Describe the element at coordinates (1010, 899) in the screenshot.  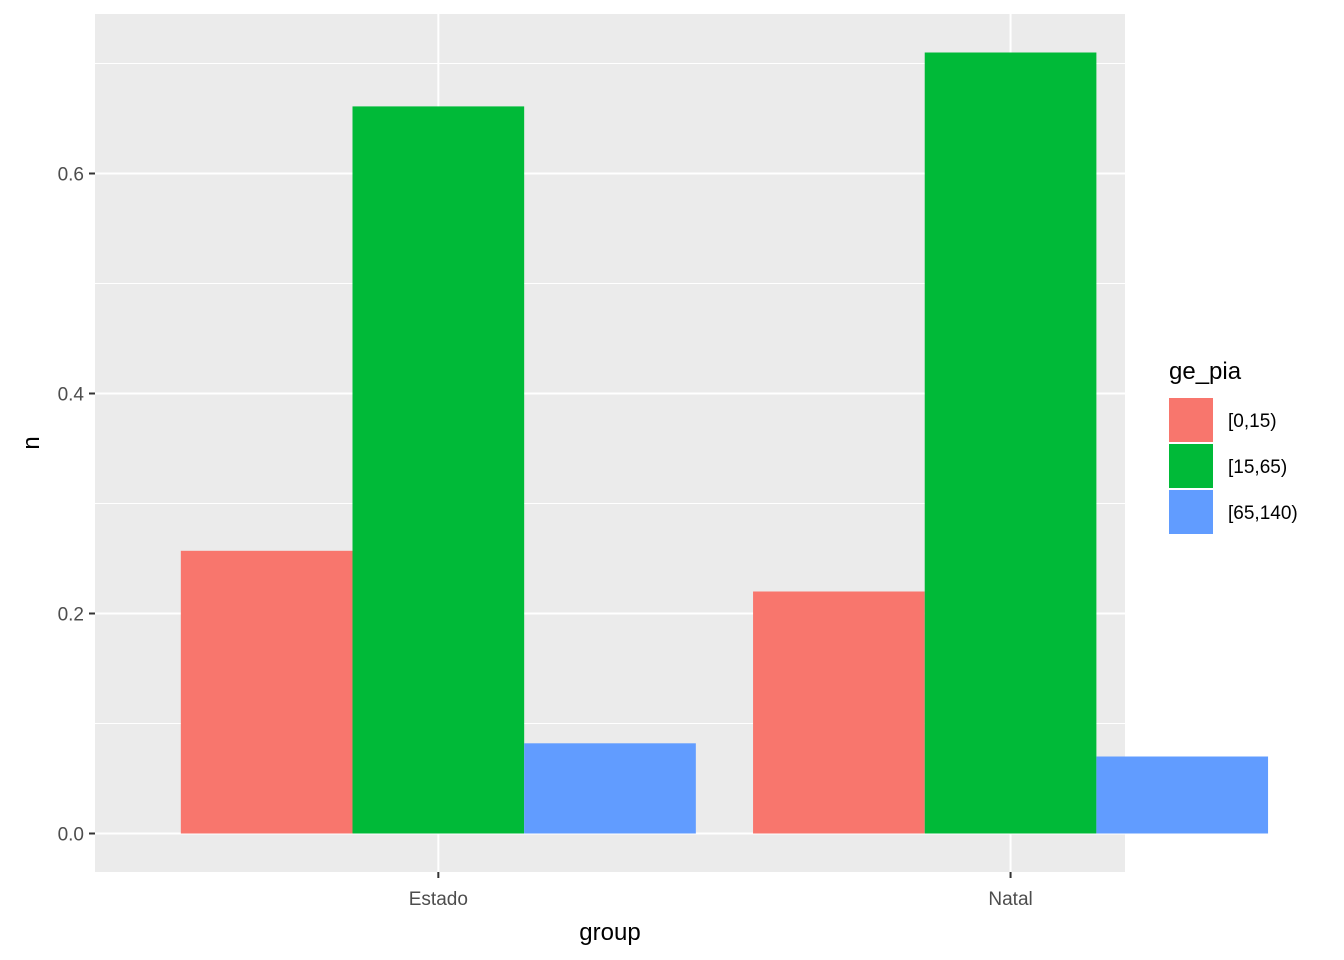
I see `x-tick-label: Natal` at that location.